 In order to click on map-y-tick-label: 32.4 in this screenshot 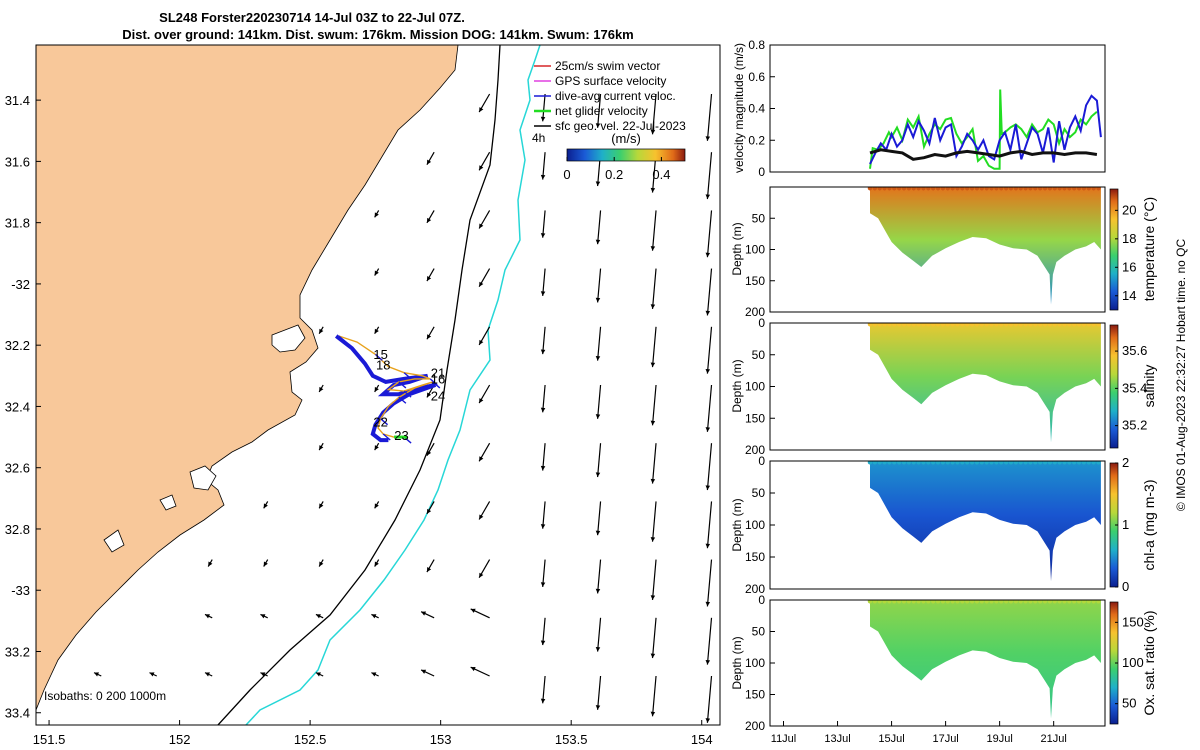, I will do `click(17, 406)`.